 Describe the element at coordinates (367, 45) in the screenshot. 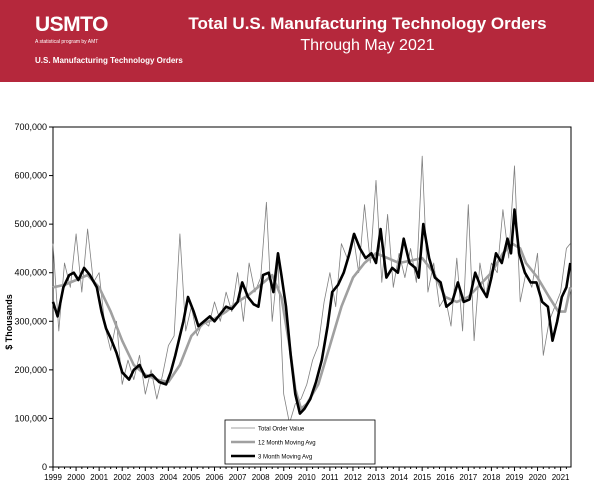

I see `chart-subtitle: Through May 2021` at that location.